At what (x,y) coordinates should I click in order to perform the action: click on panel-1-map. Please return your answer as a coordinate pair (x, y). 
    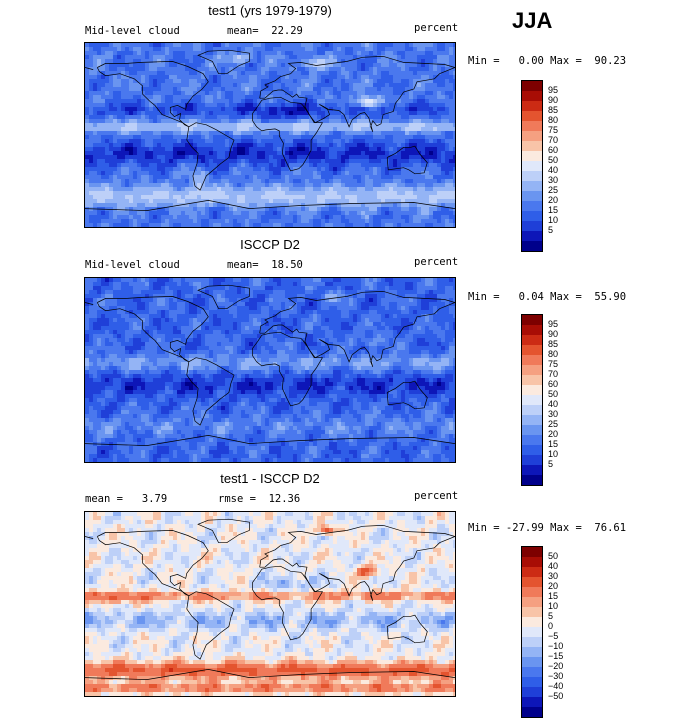
    Looking at the image, I should click on (270, 135).